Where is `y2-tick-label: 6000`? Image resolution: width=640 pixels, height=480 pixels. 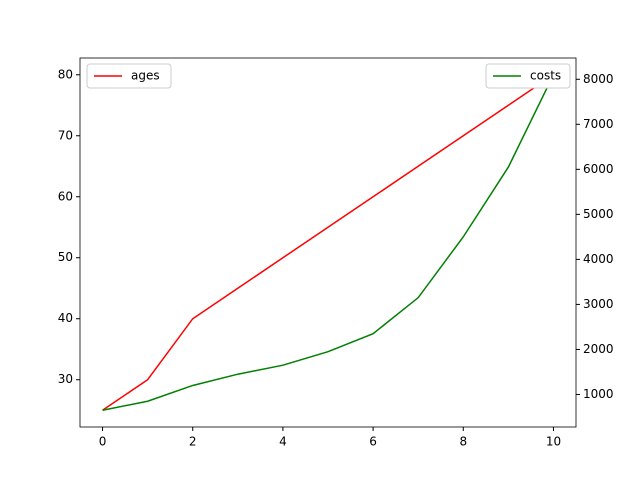 y2-tick-label: 6000 is located at coordinates (598, 169).